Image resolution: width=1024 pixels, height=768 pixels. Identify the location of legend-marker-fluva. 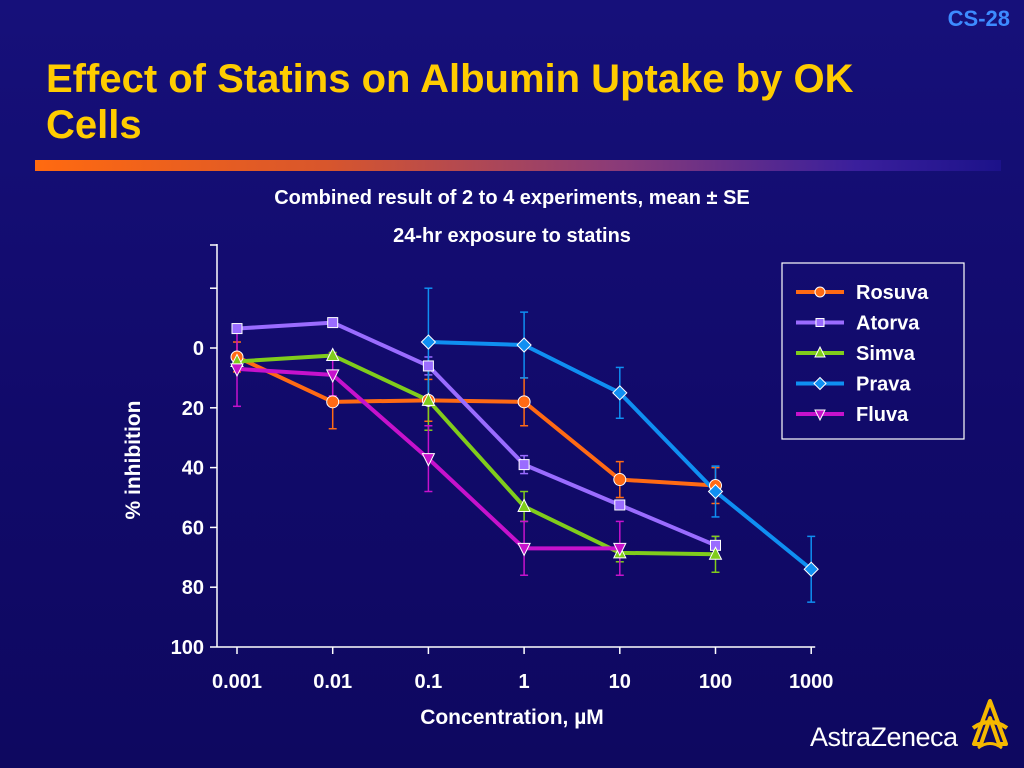
(820, 415).